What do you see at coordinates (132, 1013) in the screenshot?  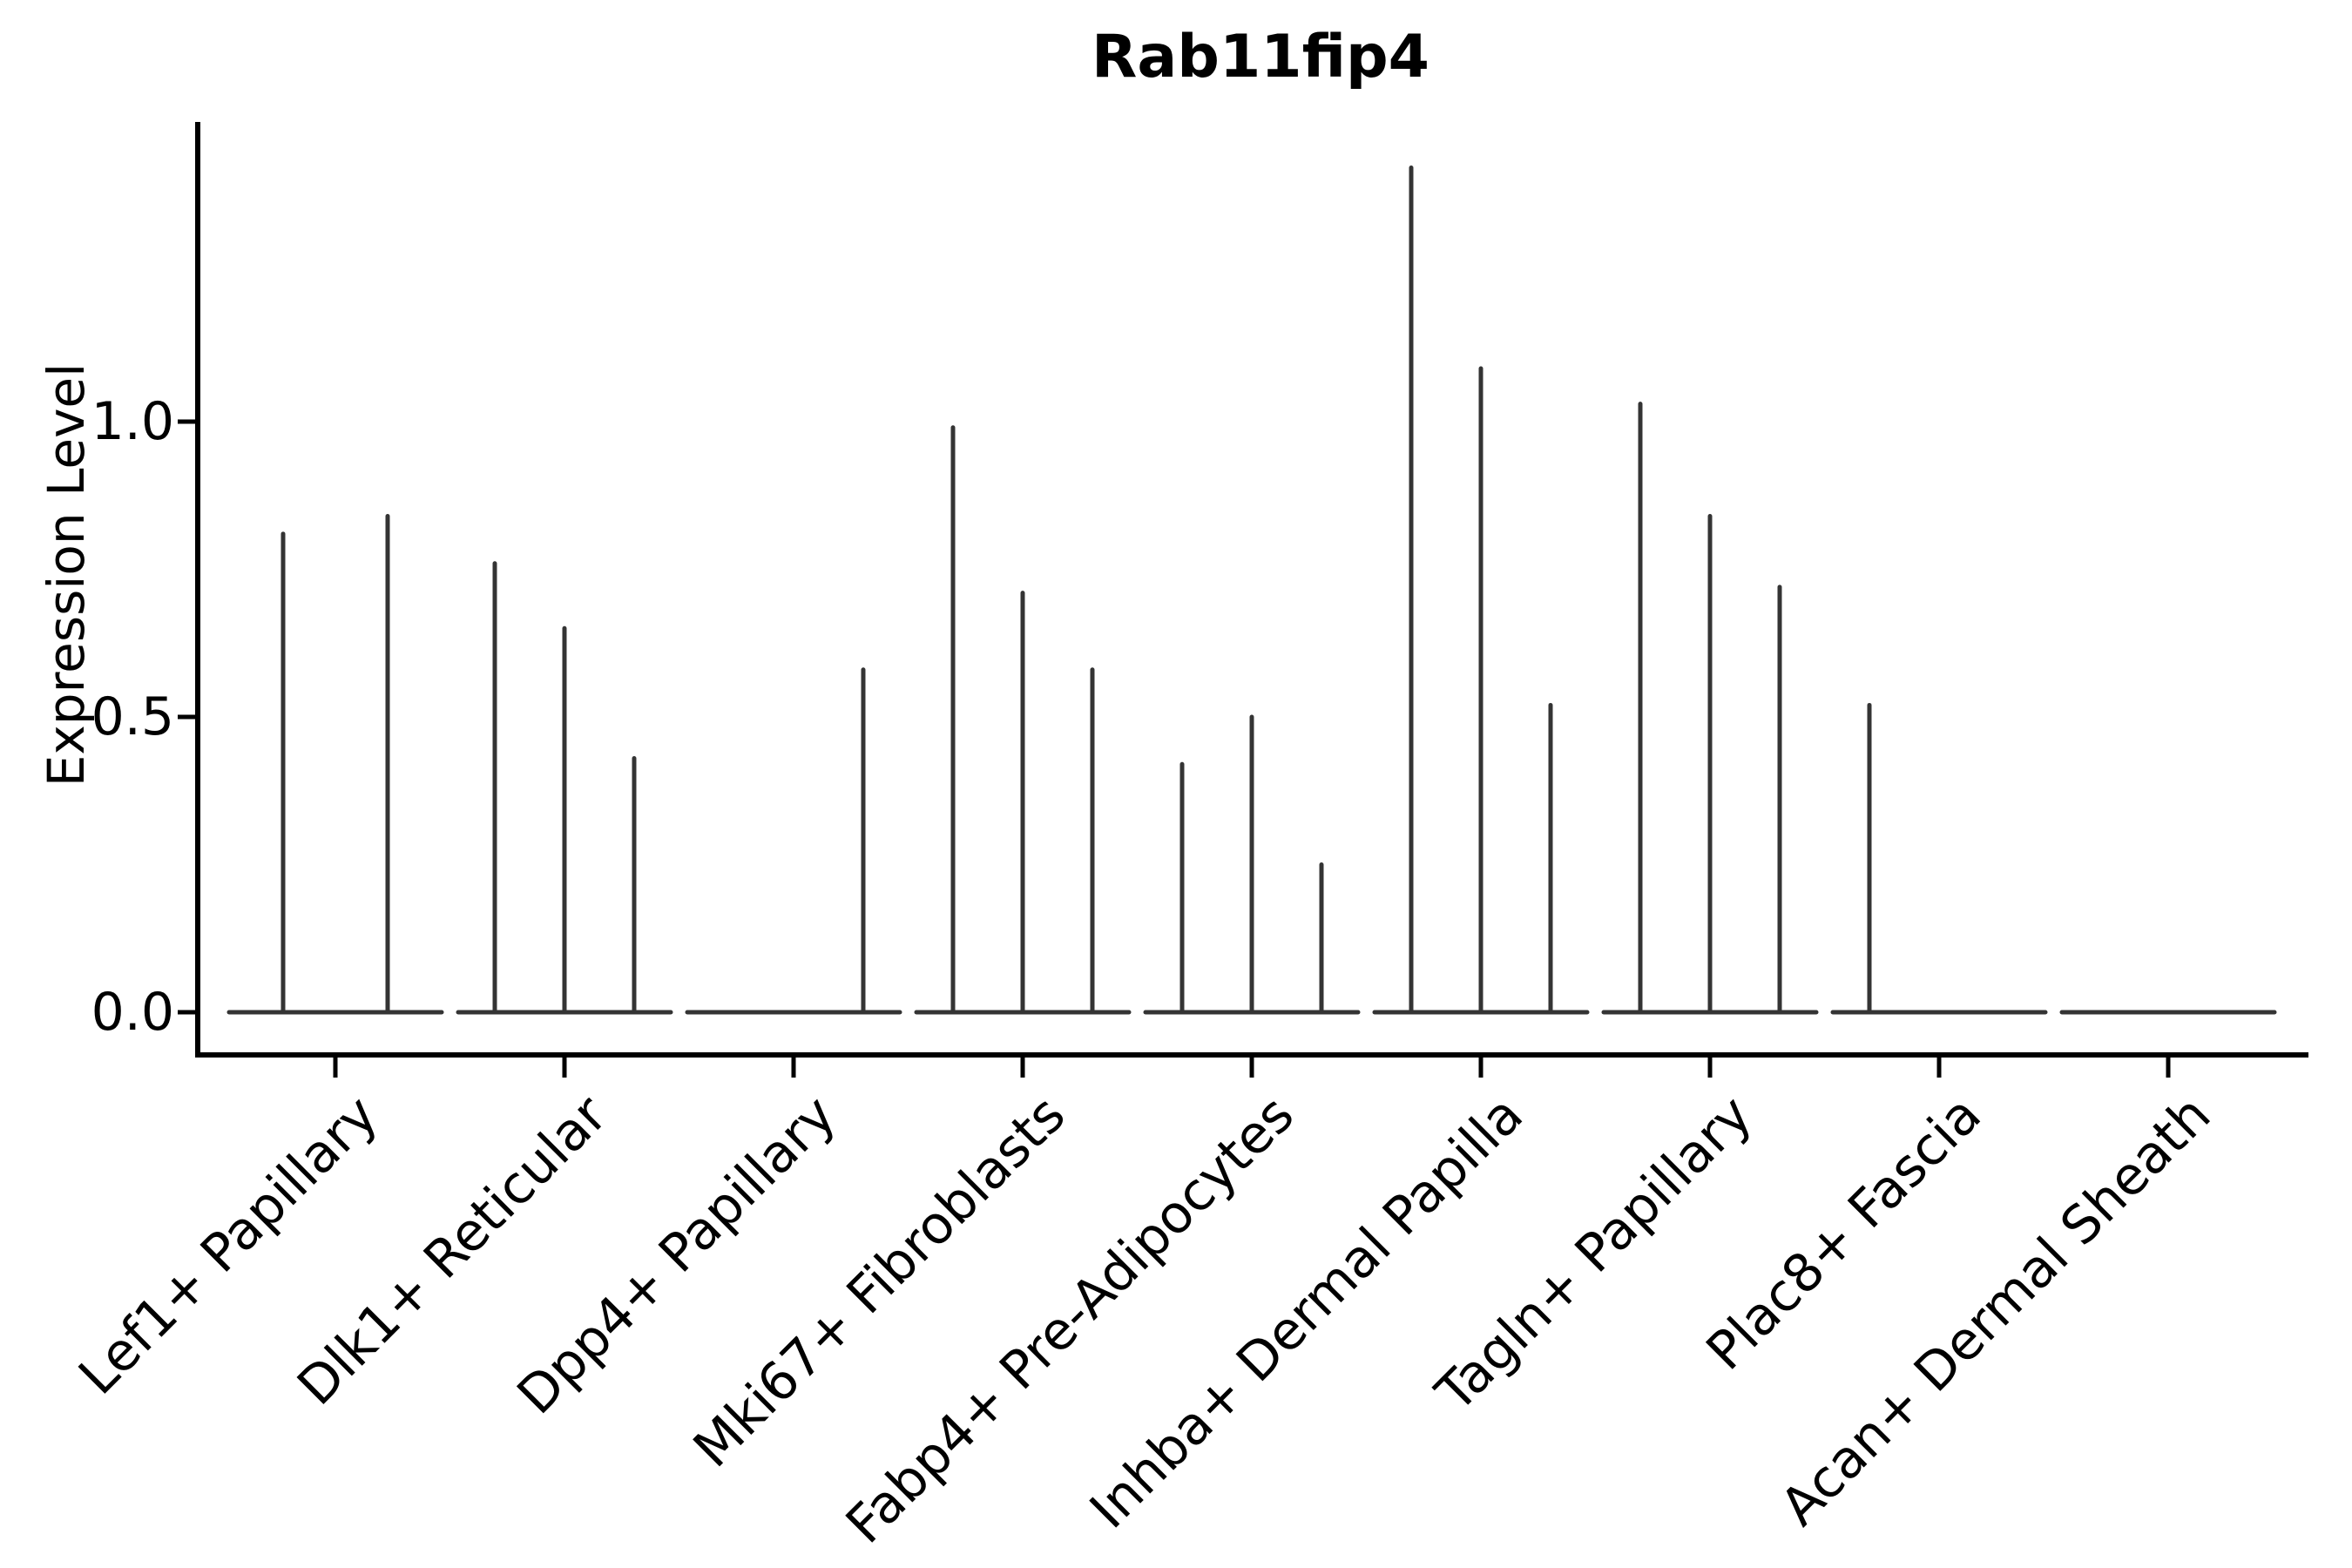 I see `y-tick-label: 0.0` at bounding box center [132, 1013].